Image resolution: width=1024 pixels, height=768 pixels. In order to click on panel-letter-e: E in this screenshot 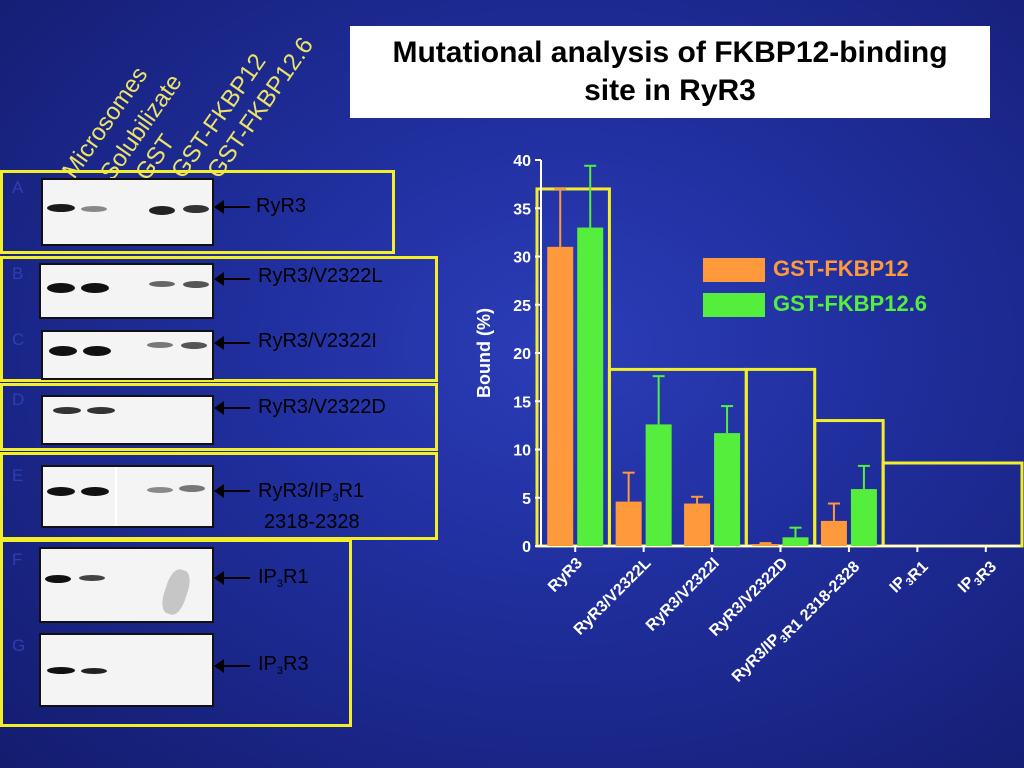, I will do `click(18, 475)`.